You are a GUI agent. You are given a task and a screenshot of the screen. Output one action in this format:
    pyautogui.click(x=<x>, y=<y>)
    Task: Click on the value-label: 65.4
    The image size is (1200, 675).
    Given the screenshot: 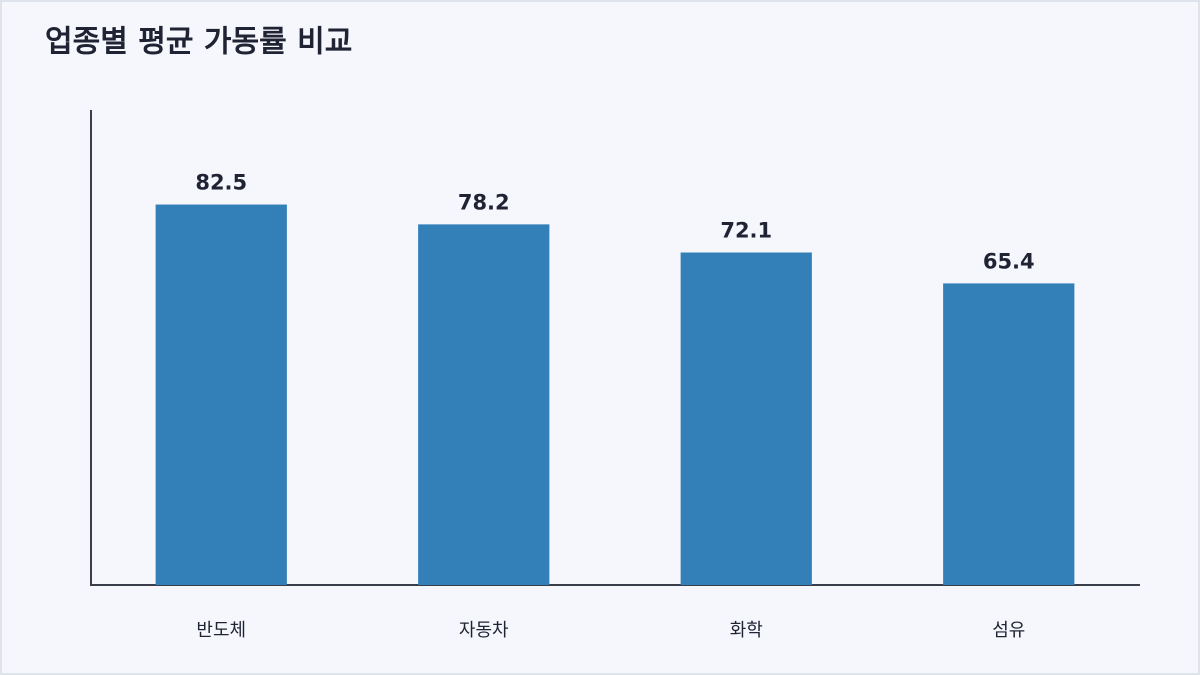 What is the action you would take?
    pyautogui.click(x=1009, y=261)
    